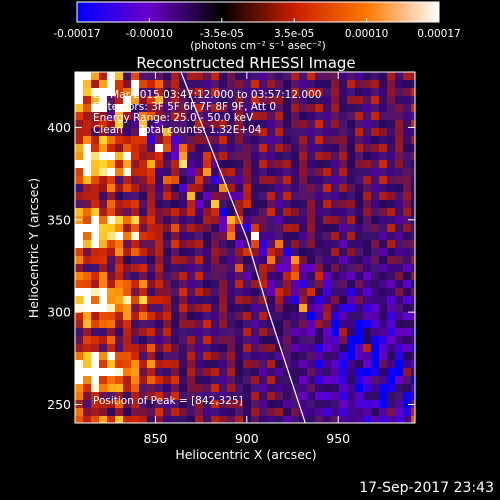 This screenshot has width=500, height=500. Describe the element at coordinates (338, 438) in the screenshot. I see `x-tick-label: 950` at that location.